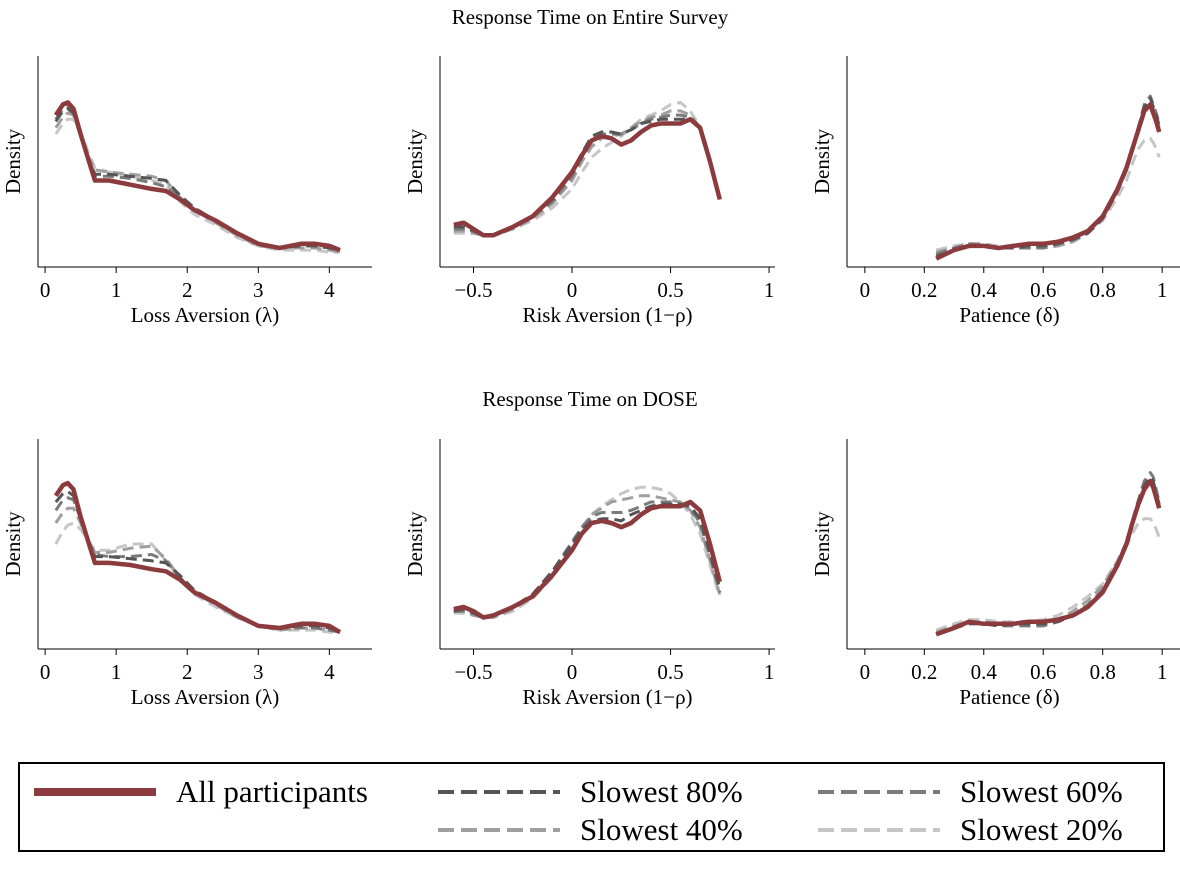 The width and height of the screenshot is (1180, 869). Describe the element at coordinates (1041, 791) in the screenshot. I see `legend-label-s60: Slowest 60%` at that location.